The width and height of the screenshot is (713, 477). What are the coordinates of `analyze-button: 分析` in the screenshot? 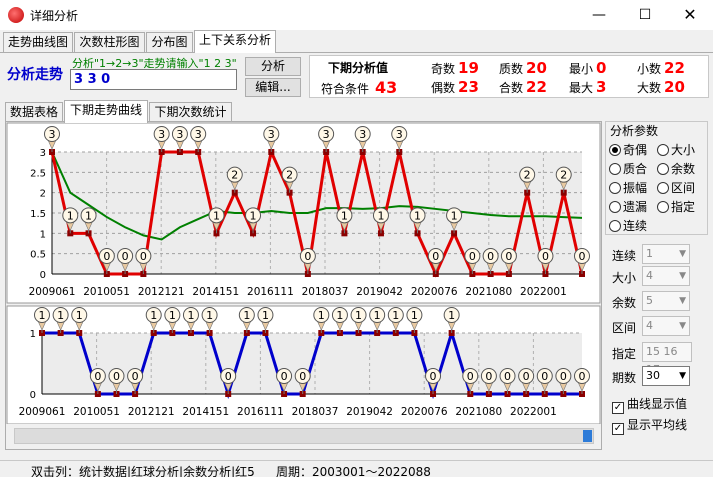 It's located at (273, 66).